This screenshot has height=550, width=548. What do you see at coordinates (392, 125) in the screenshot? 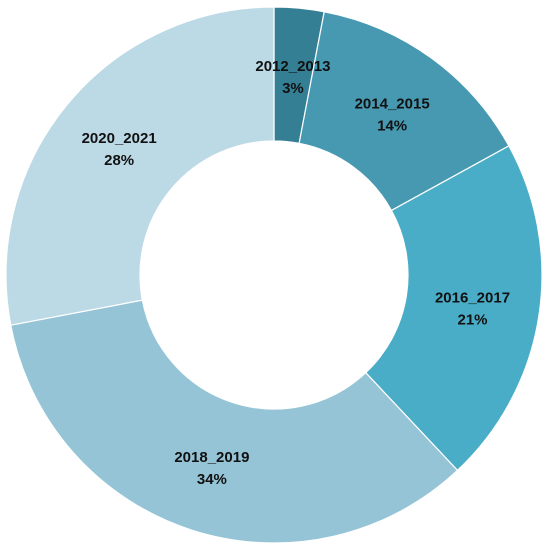
I see `slice-value-2014-2015: 14%` at bounding box center [392, 125].